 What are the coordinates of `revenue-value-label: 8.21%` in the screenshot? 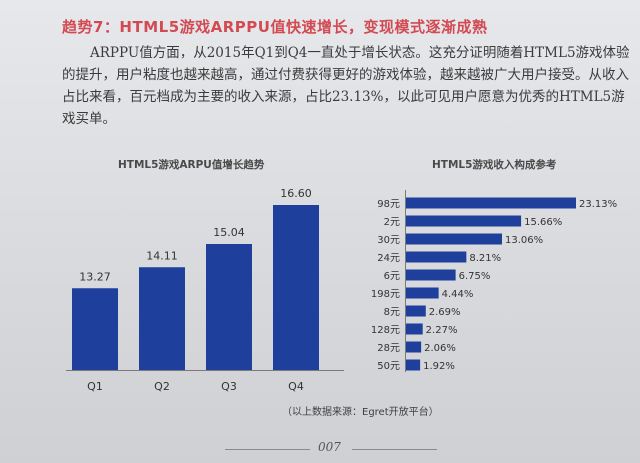 It's located at (485, 258).